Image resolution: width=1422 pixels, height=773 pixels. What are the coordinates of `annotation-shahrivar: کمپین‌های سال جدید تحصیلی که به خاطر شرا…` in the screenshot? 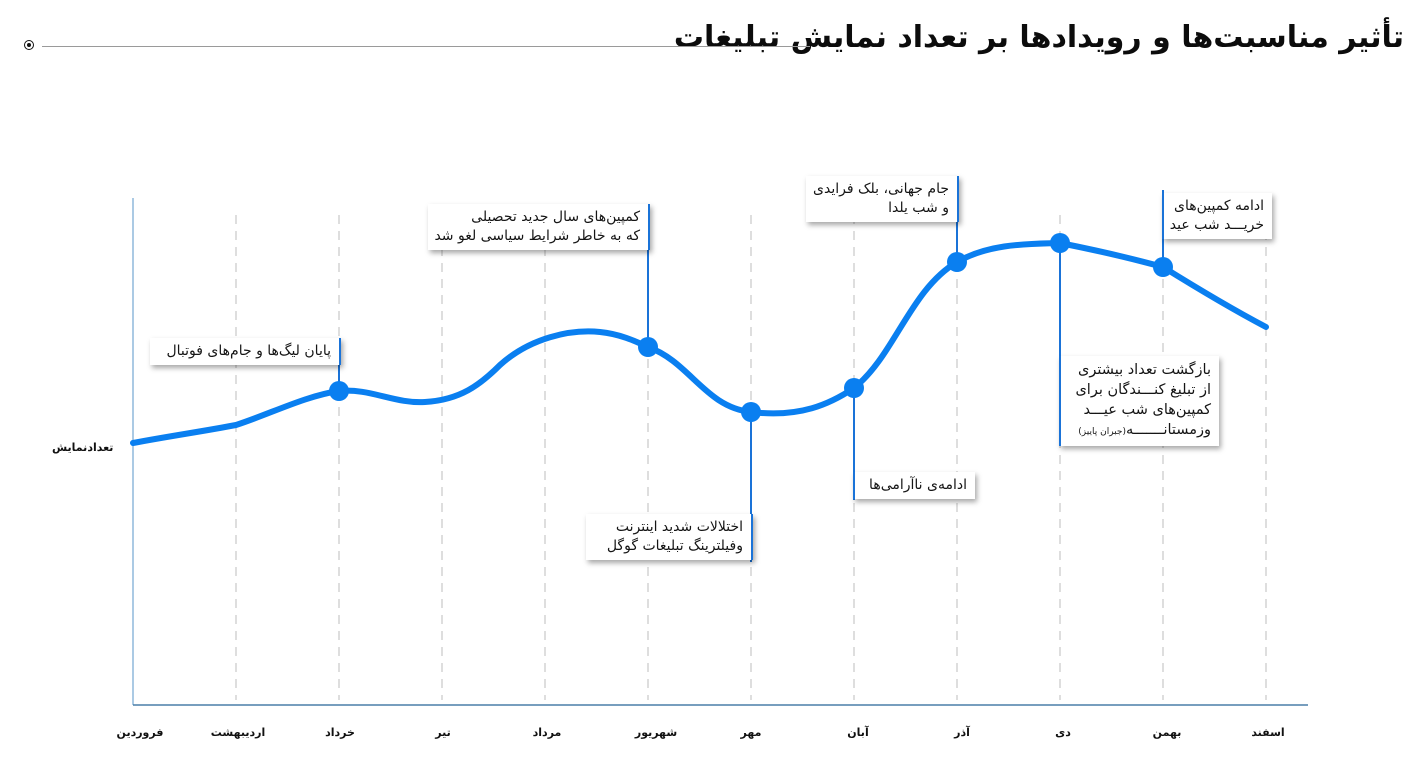 It's located at (539, 227).